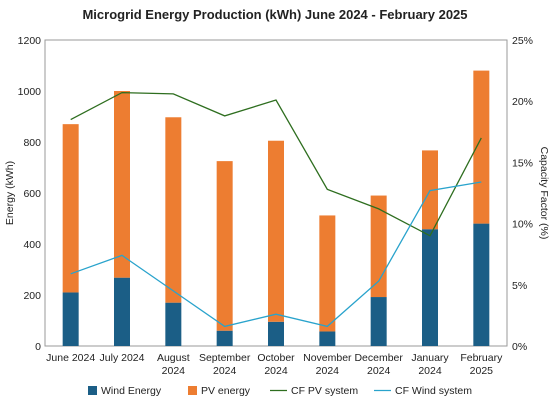 The width and height of the screenshot is (550, 404). I want to click on legend-label-cf-wind-system: CF Wind system, so click(433, 391).